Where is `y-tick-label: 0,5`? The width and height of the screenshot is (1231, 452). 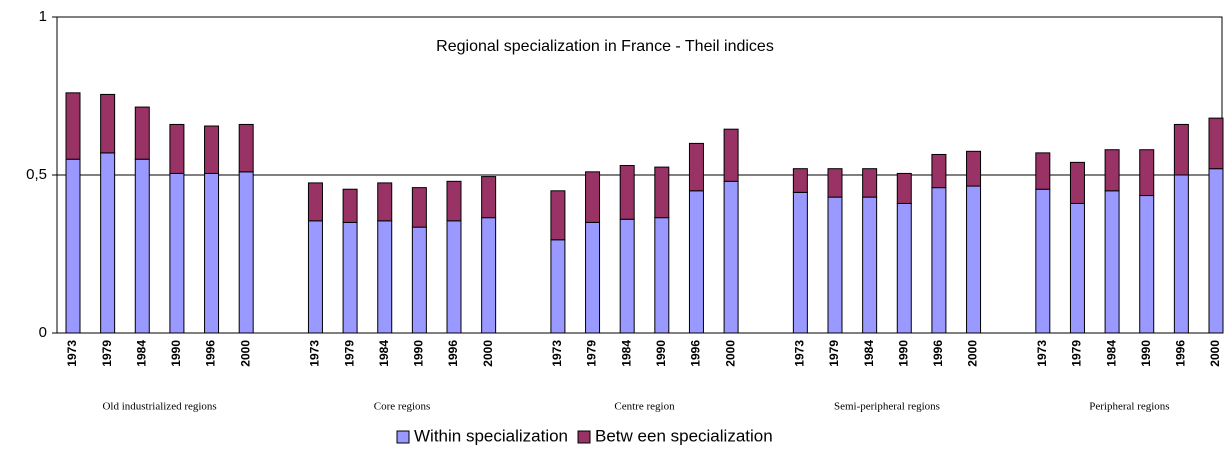 y-tick-label: 0,5 is located at coordinates (36, 174).